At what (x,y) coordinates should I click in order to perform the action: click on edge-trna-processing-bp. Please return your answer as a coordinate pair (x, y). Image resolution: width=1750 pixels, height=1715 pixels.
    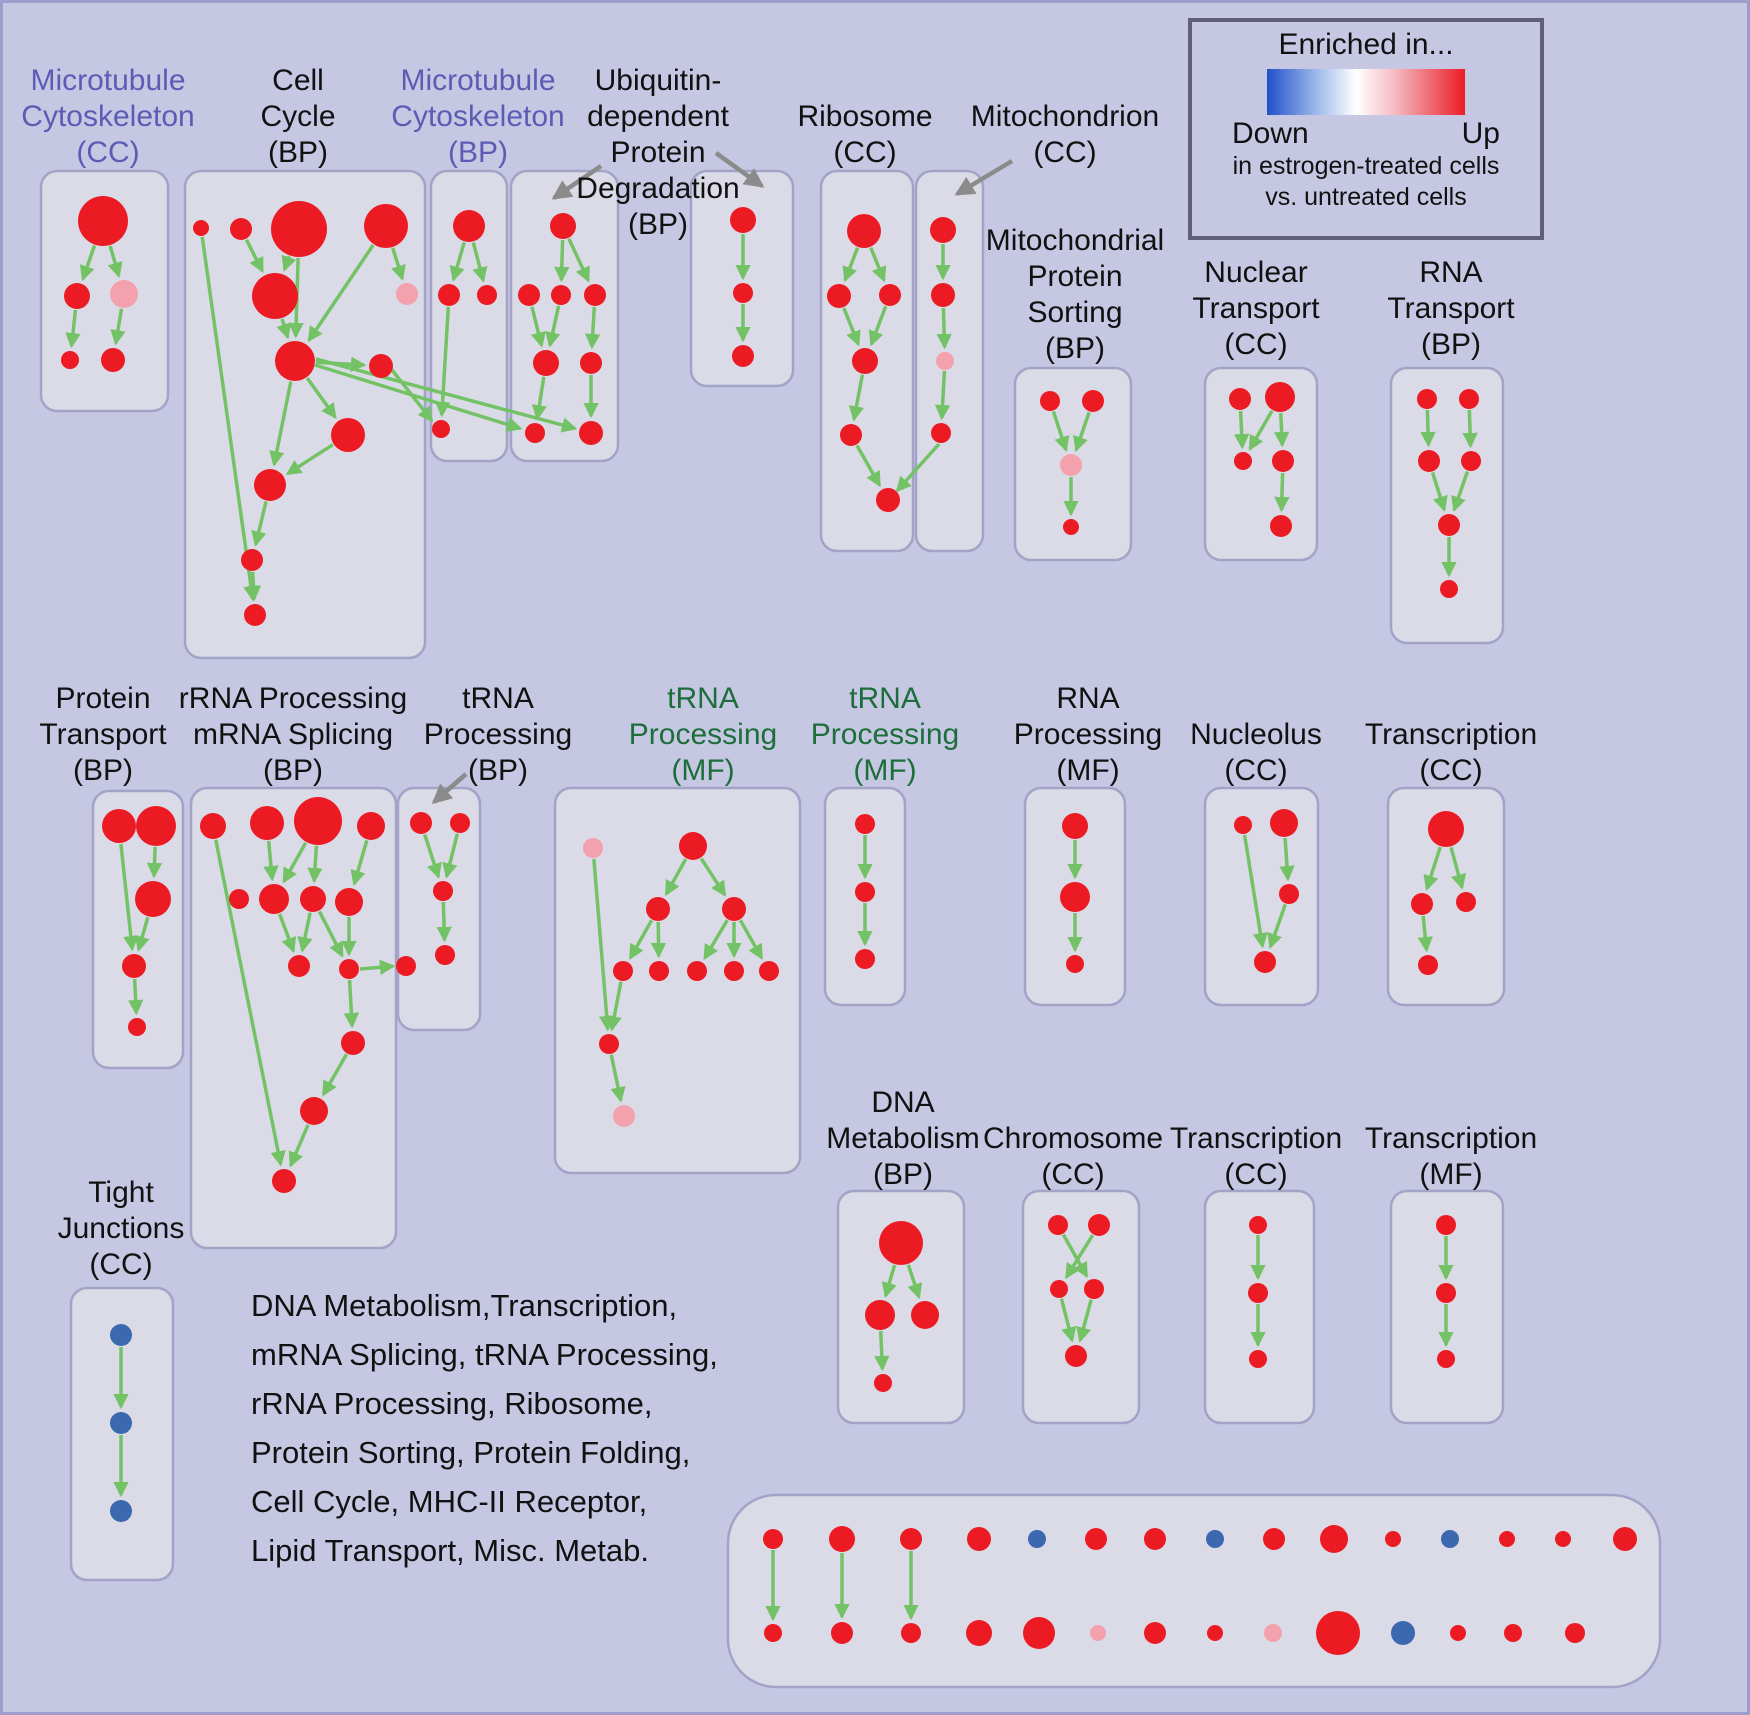
    Looking at the image, I should click on (444, 922).